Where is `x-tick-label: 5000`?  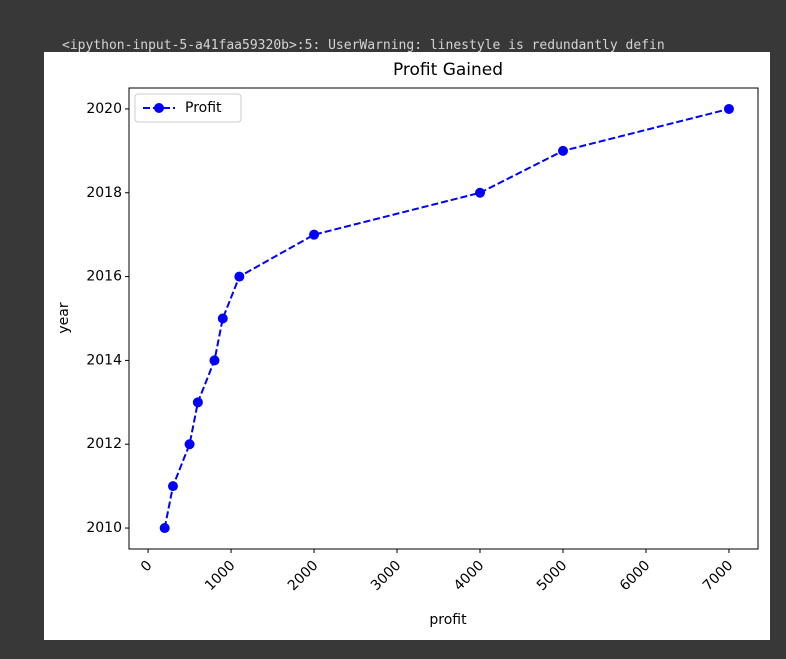 x-tick-label: 5000 is located at coordinates (552, 576).